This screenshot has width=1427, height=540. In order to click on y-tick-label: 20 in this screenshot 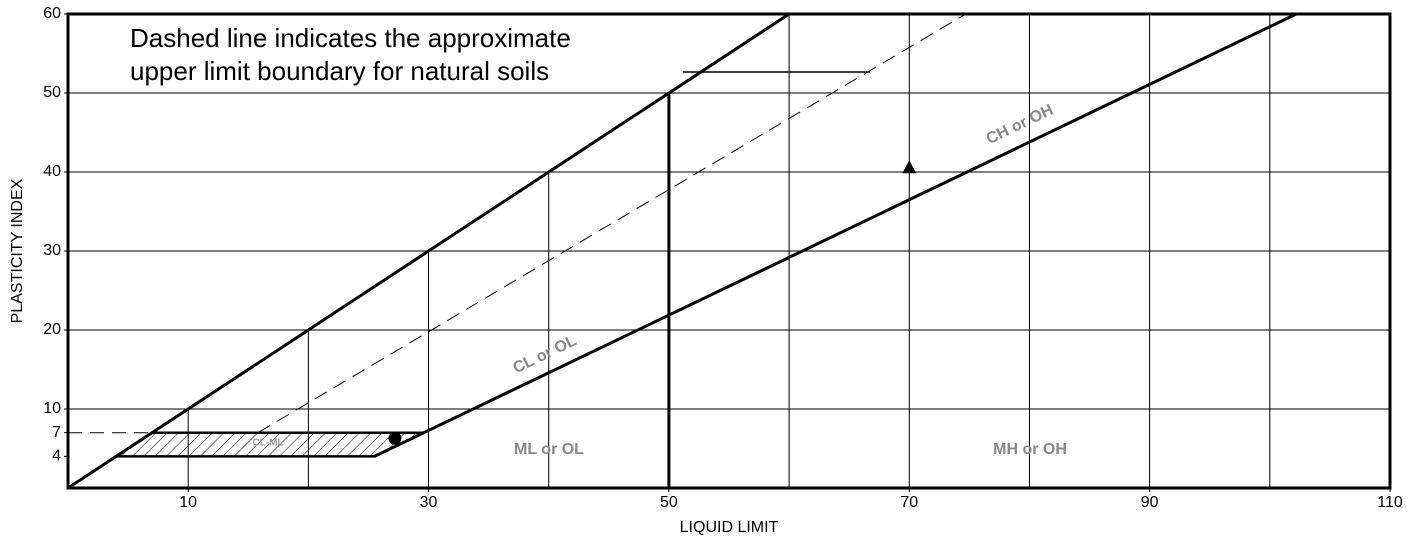, I will do `click(52, 329)`.